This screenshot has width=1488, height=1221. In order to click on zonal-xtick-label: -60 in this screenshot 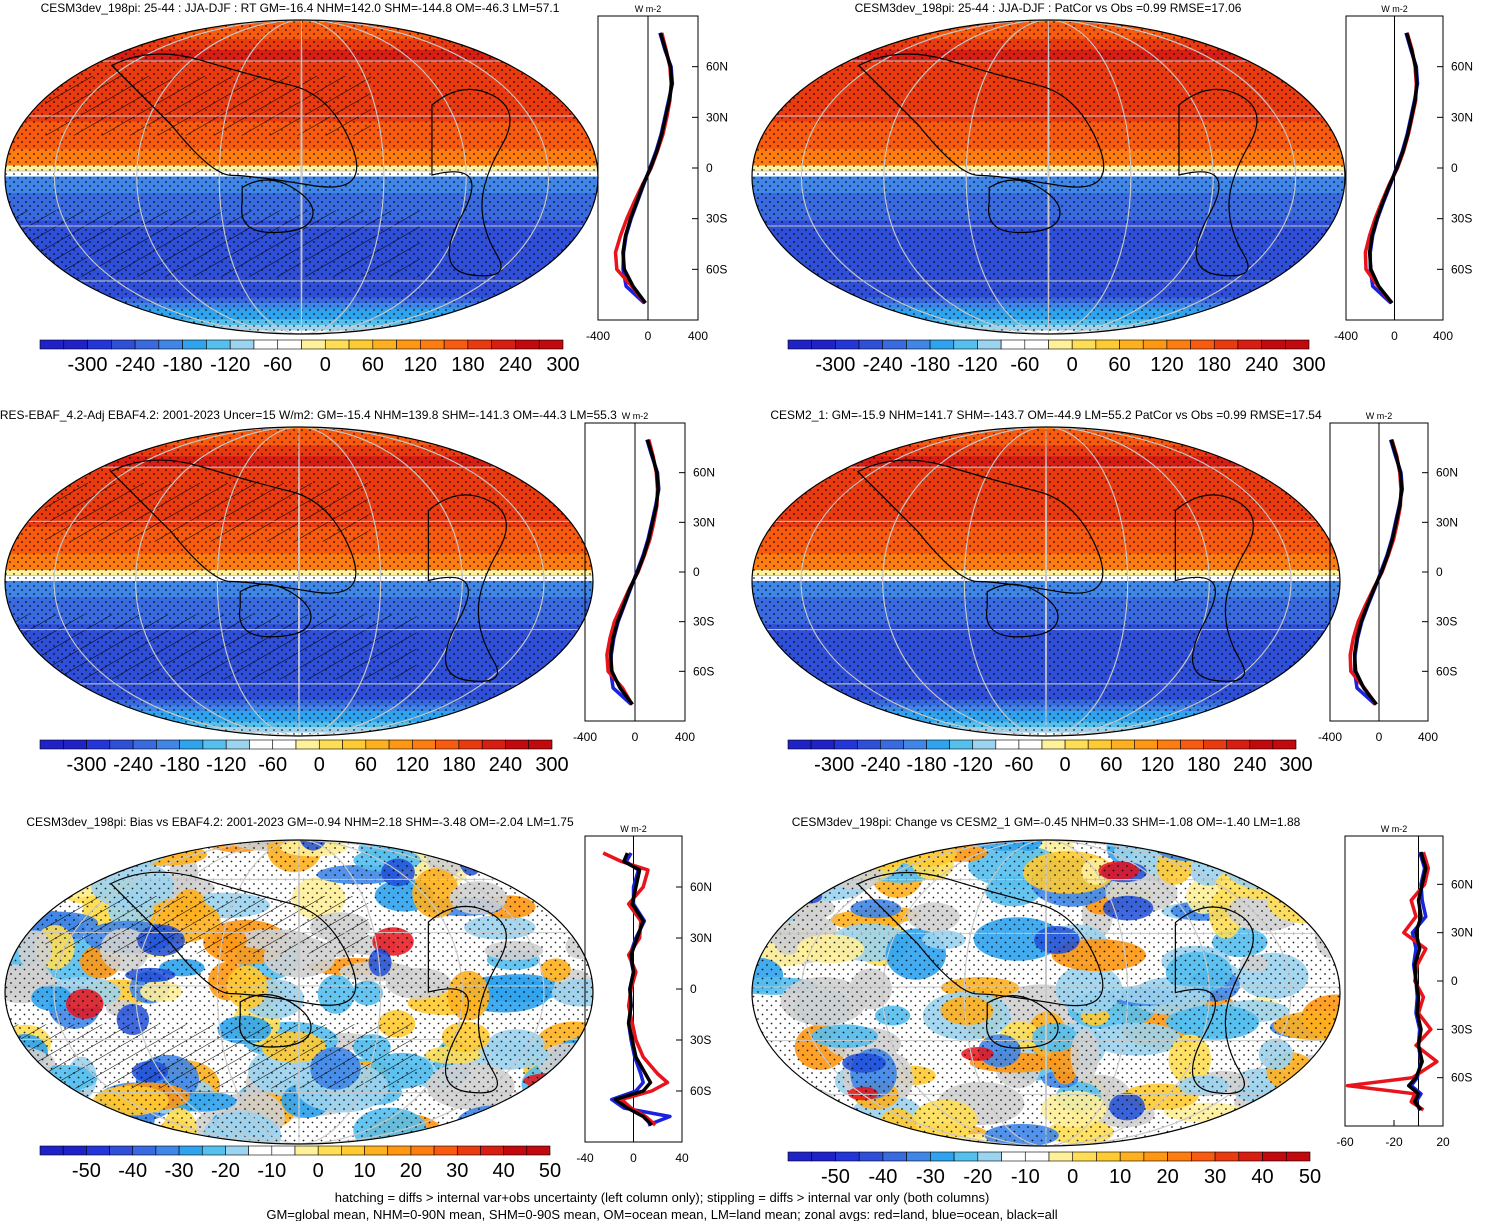, I will do `click(1345, 1142)`.